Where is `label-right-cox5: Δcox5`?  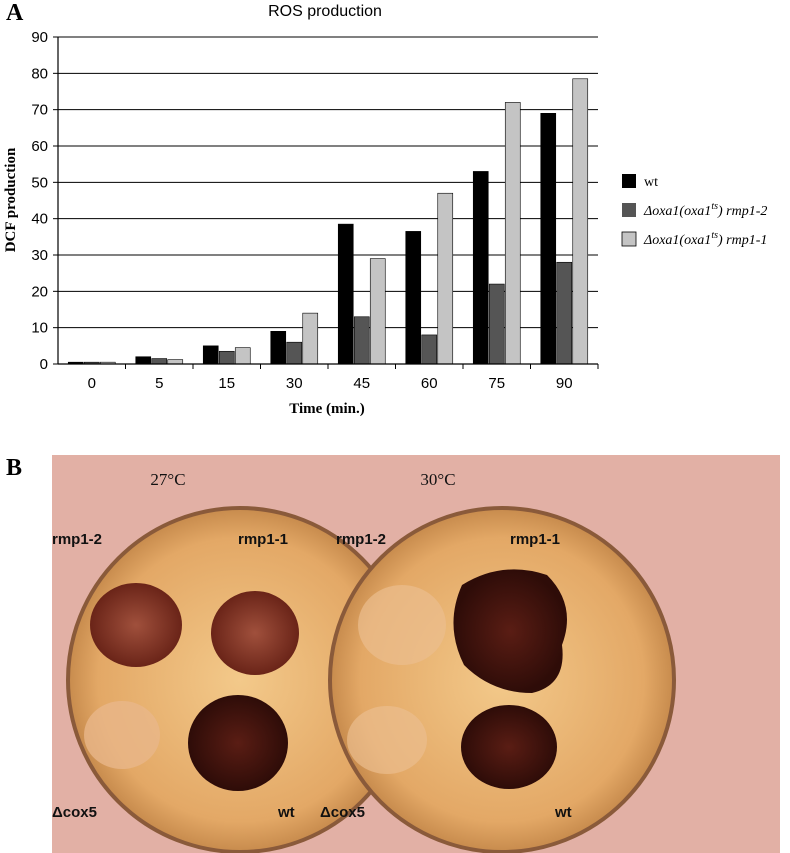 label-right-cox5: Δcox5 is located at coordinates (342, 812).